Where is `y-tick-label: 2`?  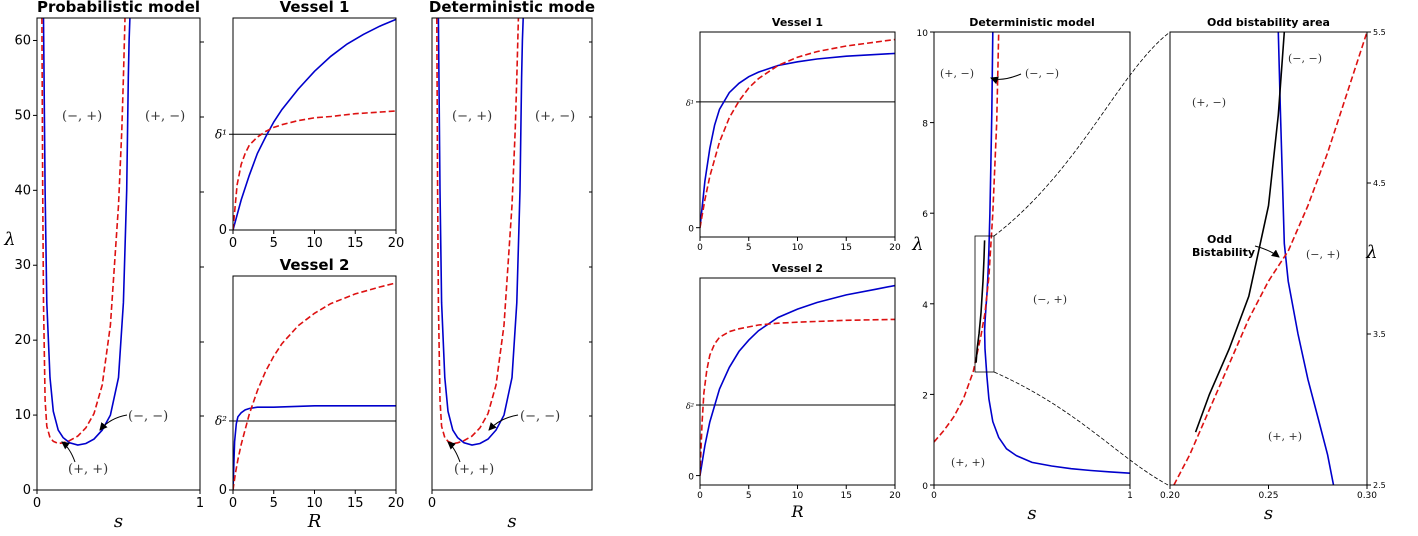 y-tick-label: 2 is located at coordinates (925, 396).